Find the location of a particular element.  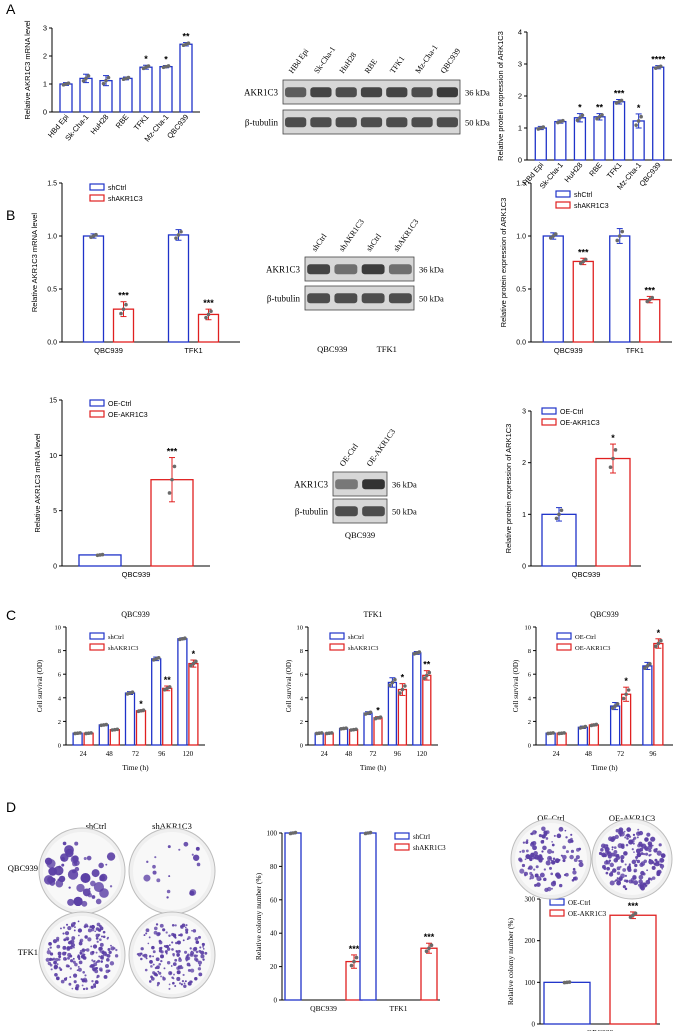

y-tick-label: 1.0 is located at coordinates (52, 237).